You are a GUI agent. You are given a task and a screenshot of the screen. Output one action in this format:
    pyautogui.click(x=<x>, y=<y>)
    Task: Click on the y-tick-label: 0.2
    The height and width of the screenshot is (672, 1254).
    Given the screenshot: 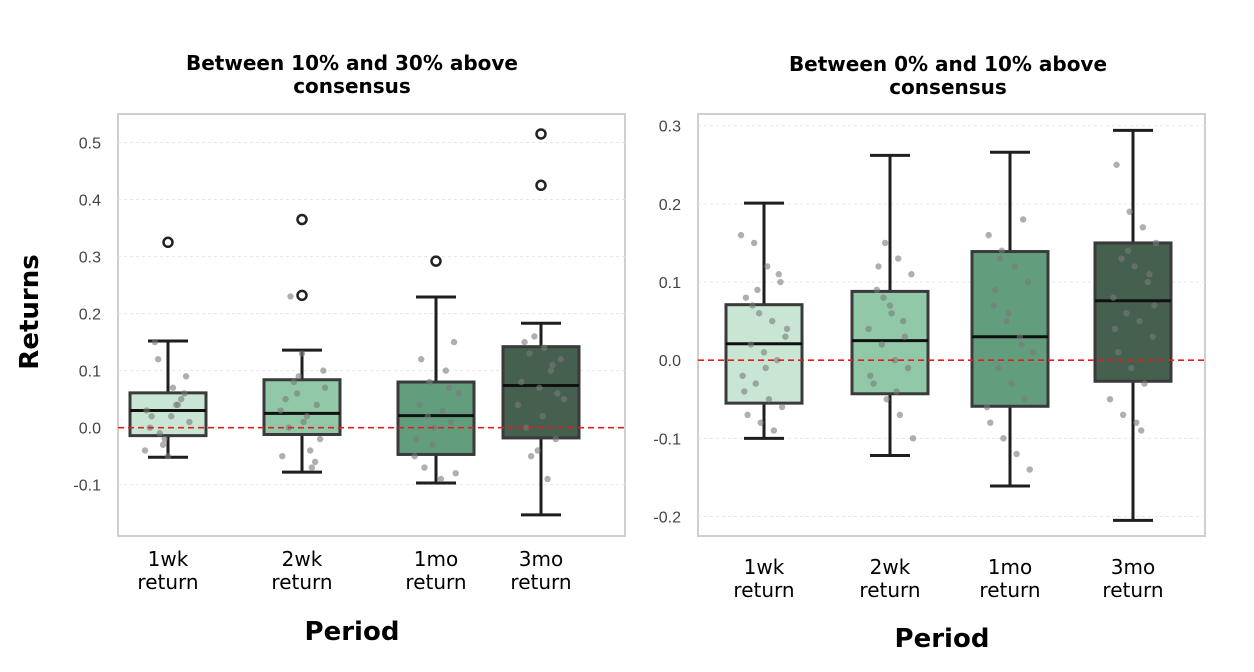 What is the action you would take?
    pyautogui.click(x=90, y=315)
    